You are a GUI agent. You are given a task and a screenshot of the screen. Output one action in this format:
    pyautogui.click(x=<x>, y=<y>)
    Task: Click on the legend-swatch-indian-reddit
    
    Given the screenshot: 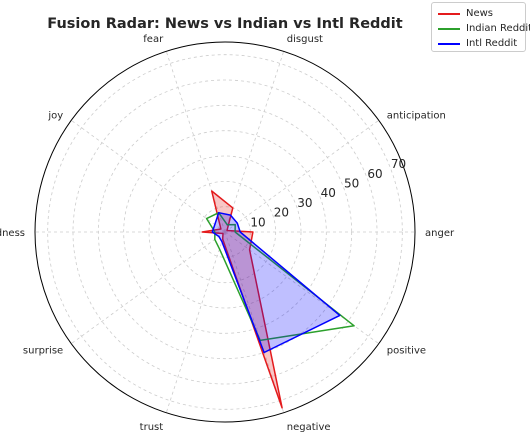 What is the action you would take?
    pyautogui.click(x=449, y=28)
    